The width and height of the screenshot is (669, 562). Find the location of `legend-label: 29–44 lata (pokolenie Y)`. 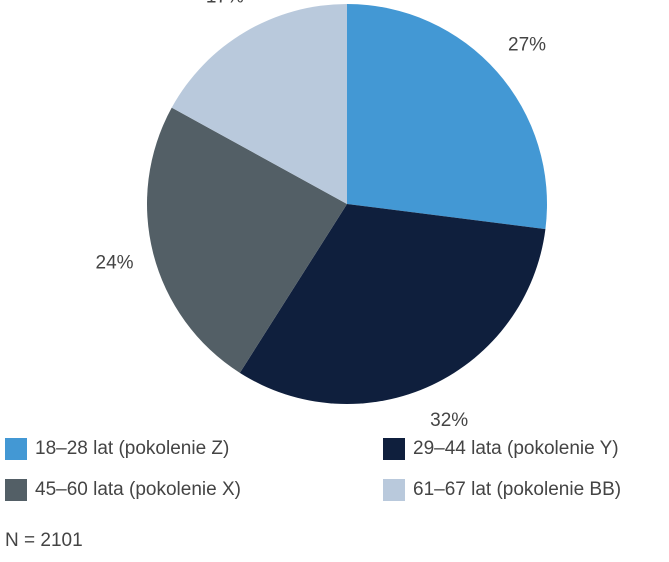

legend-label: 29–44 lata (pokolenie Y) is located at coordinates (516, 448).